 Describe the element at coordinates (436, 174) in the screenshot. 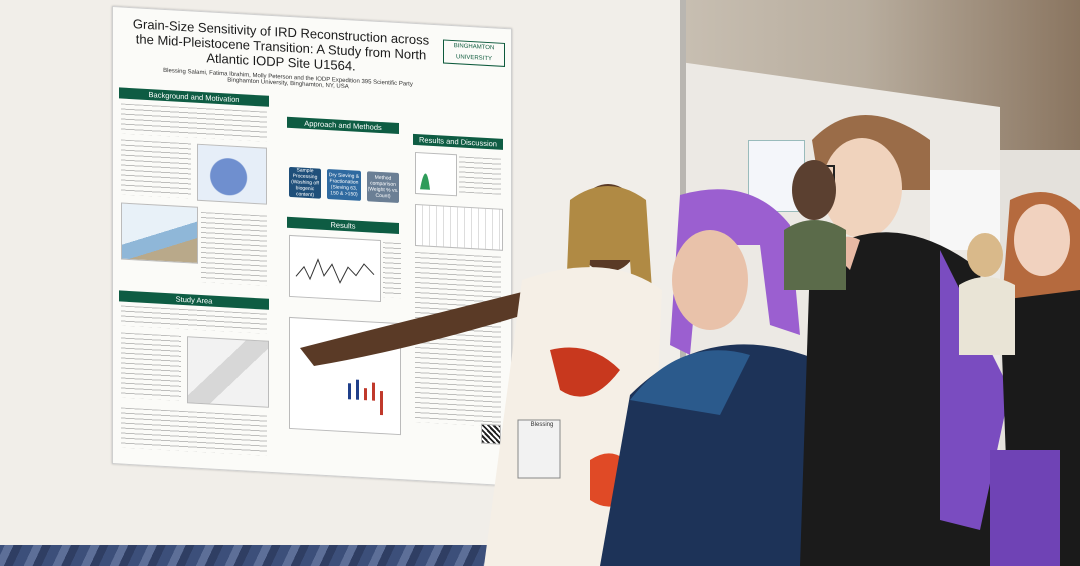

I see `grain-size-chart` at that location.